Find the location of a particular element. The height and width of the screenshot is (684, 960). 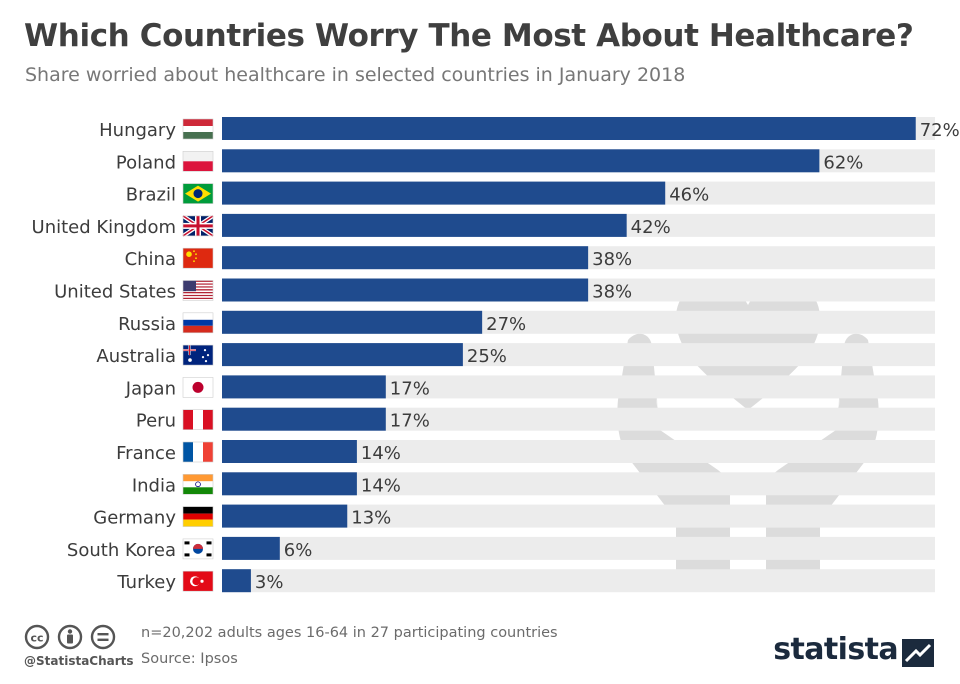

bar-track-india is located at coordinates (578, 484).